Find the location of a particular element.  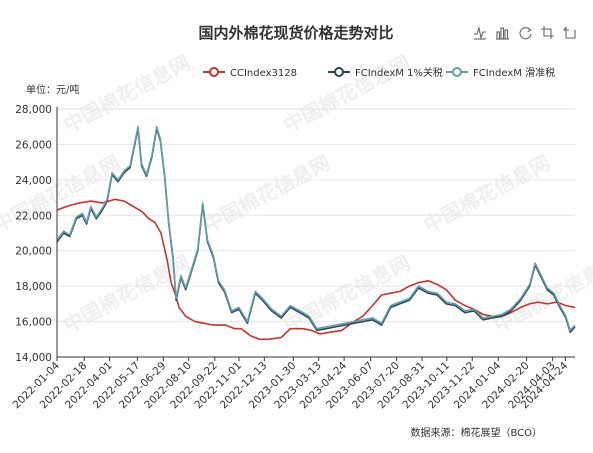

toolbox is located at coordinates (524, 32).